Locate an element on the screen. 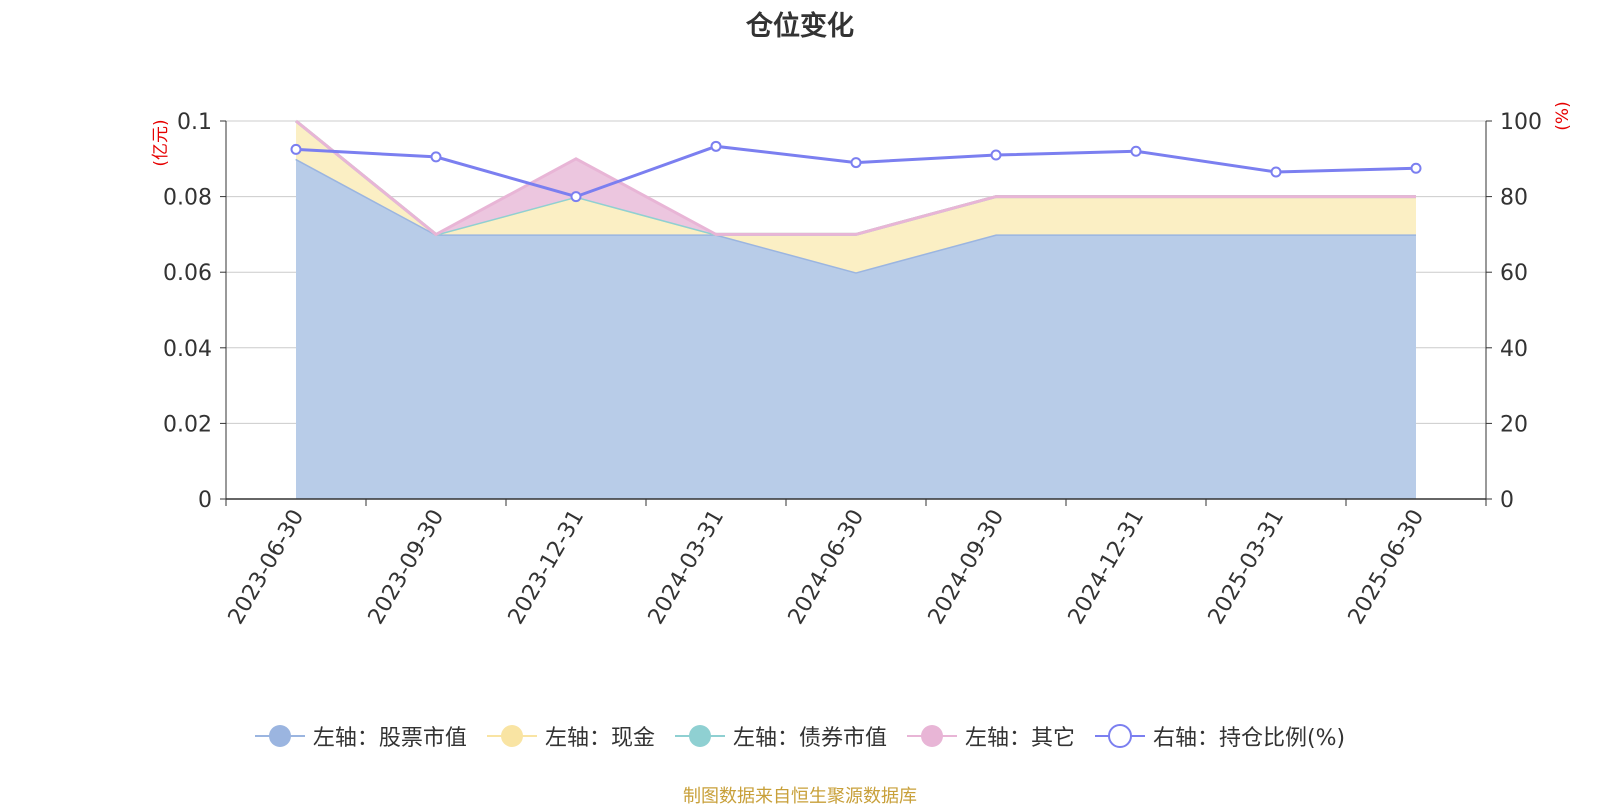 This screenshot has height=808, width=1600. holding-ratio-line is located at coordinates (856, 171).